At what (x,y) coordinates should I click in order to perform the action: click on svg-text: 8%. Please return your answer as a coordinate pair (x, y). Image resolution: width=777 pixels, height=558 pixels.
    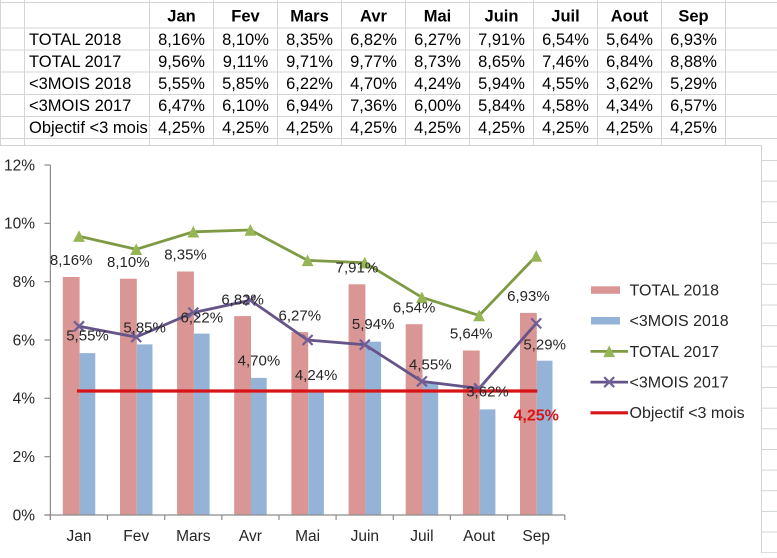
    Looking at the image, I should click on (24, 282).